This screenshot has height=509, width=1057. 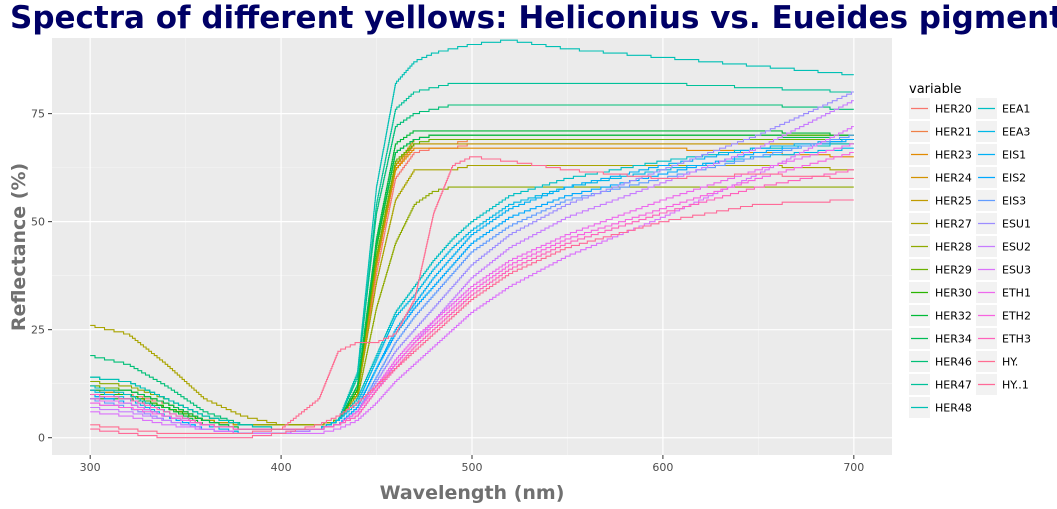 What do you see at coordinates (953, 132) in the screenshot?
I see `legend-item-label: HER21` at bounding box center [953, 132].